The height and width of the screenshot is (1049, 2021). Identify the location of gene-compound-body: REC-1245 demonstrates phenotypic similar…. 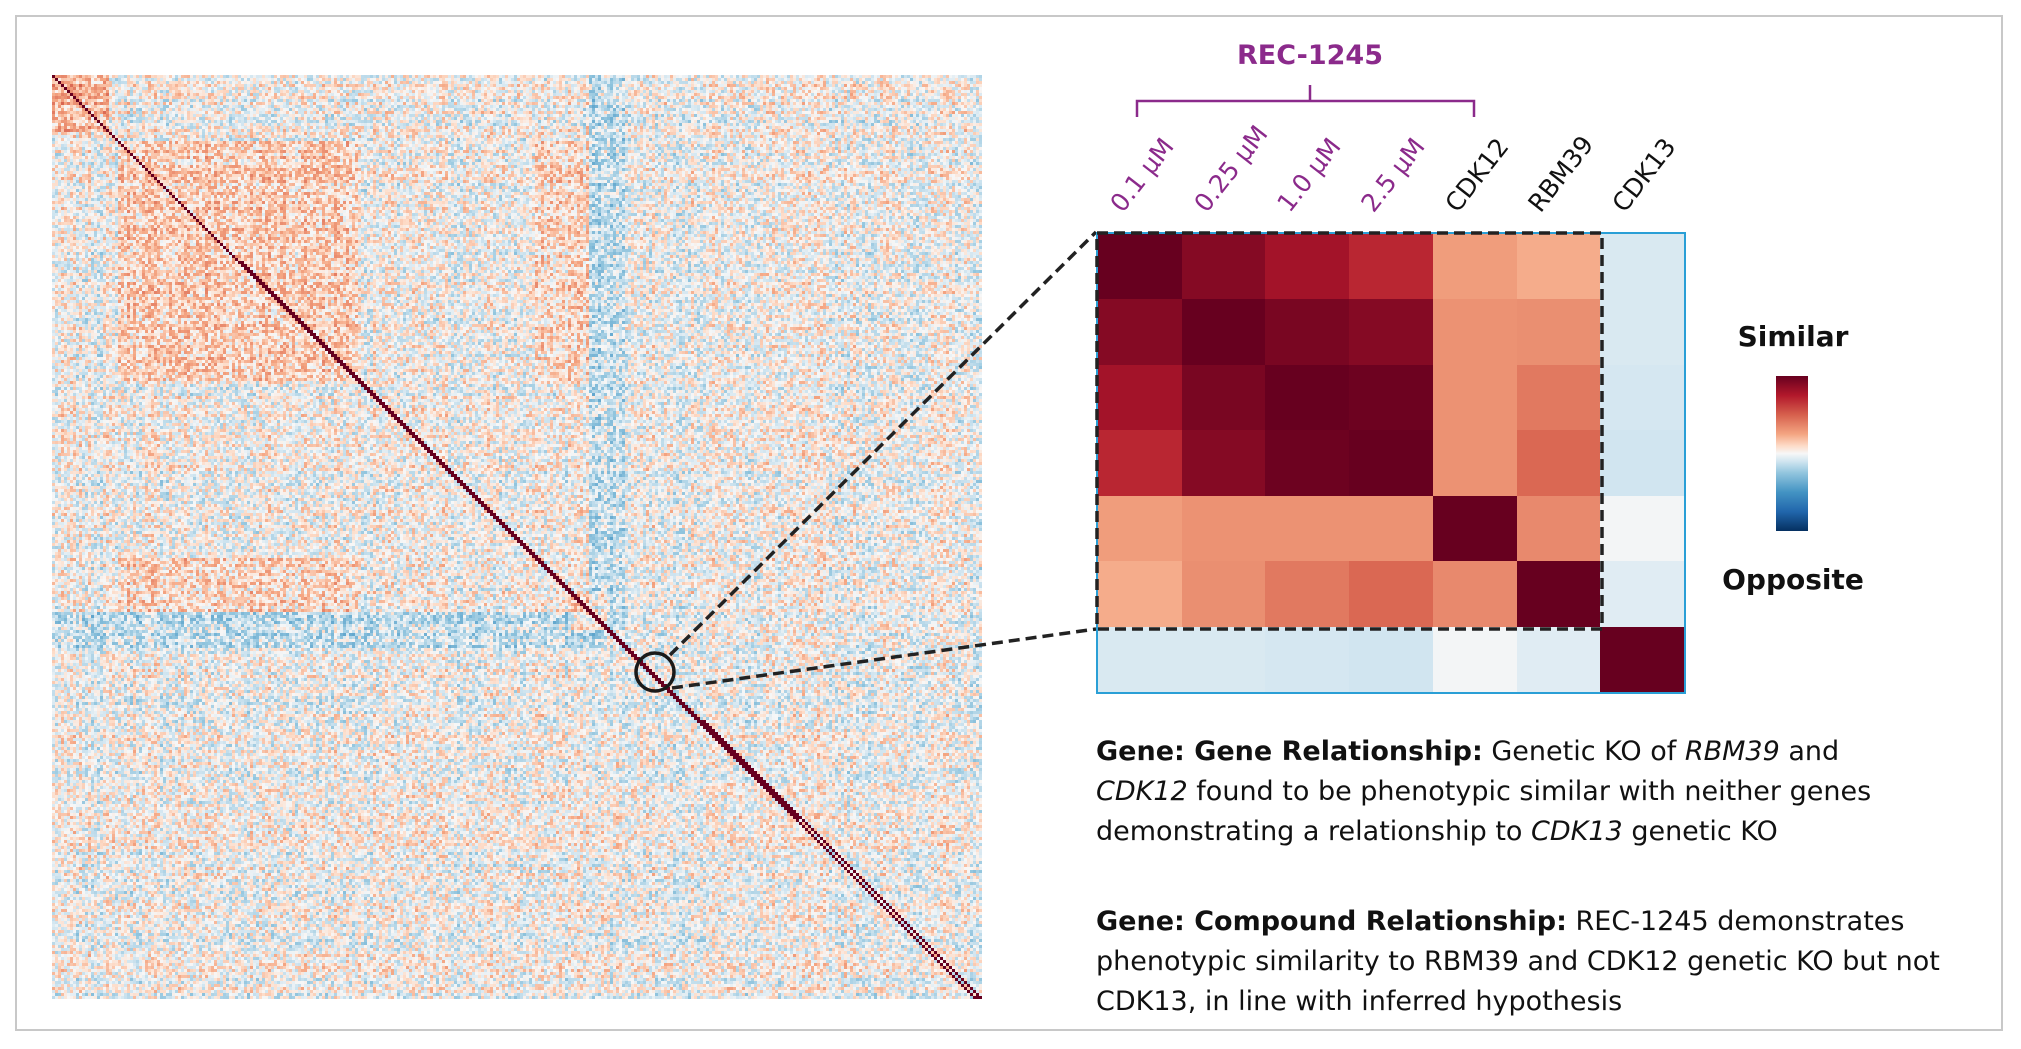
(1518, 961).